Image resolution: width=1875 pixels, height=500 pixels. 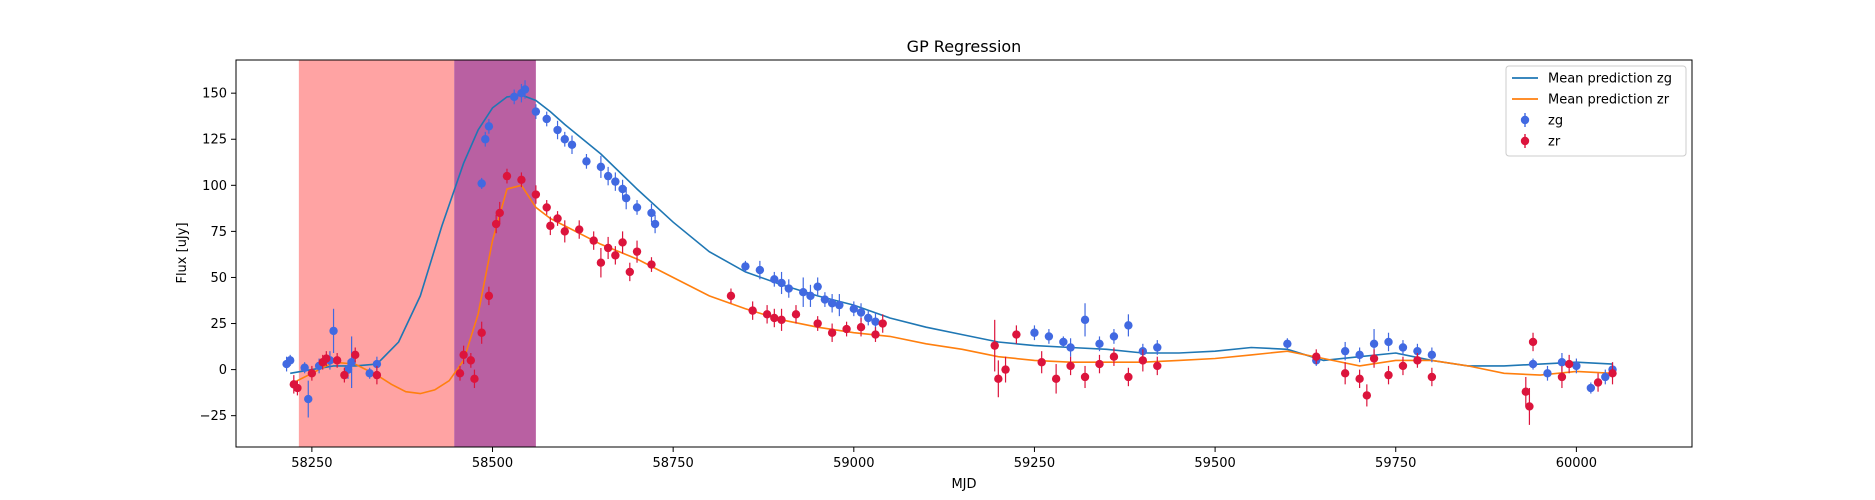 What do you see at coordinates (218, 324) in the screenshot?
I see `y-tick-label: 25` at bounding box center [218, 324].